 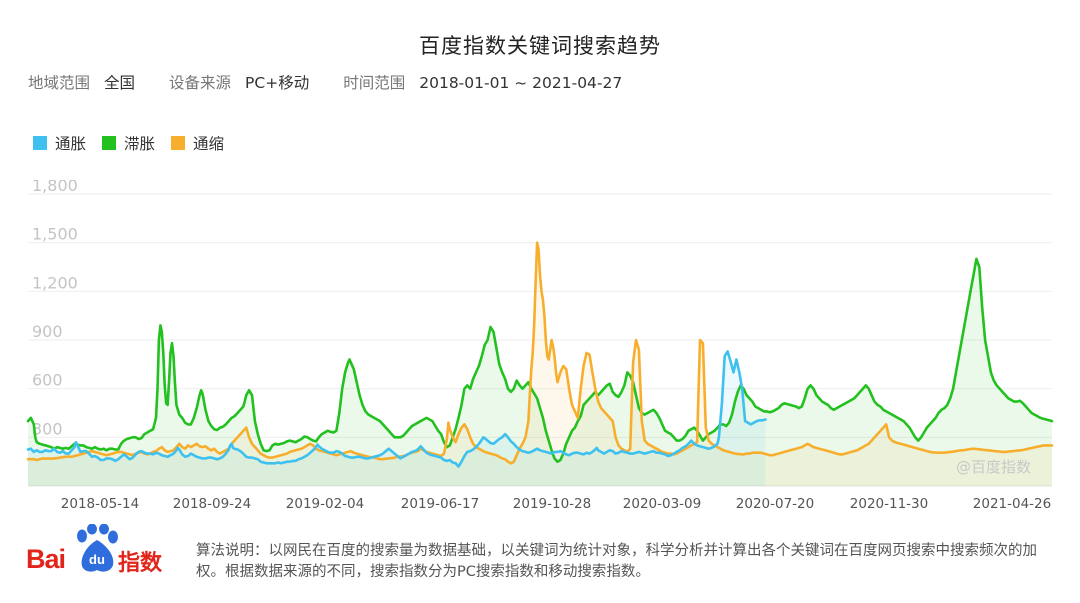 What do you see at coordinates (47, 380) in the screenshot?
I see `y-tick-label: 600` at bounding box center [47, 380].